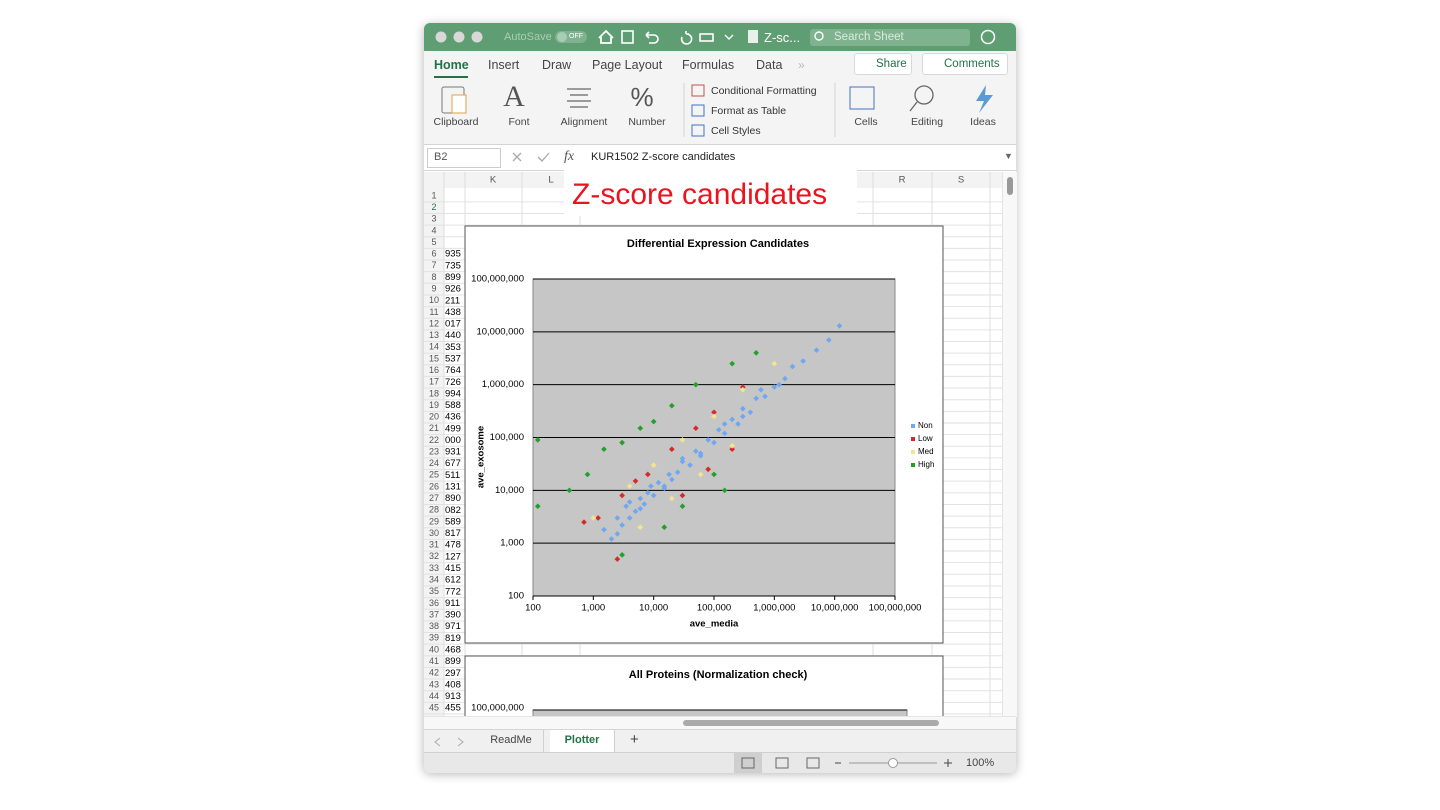 The image size is (1440, 810). Describe the element at coordinates (511, 741) in the screenshot. I see `sheet-tab` at that location.